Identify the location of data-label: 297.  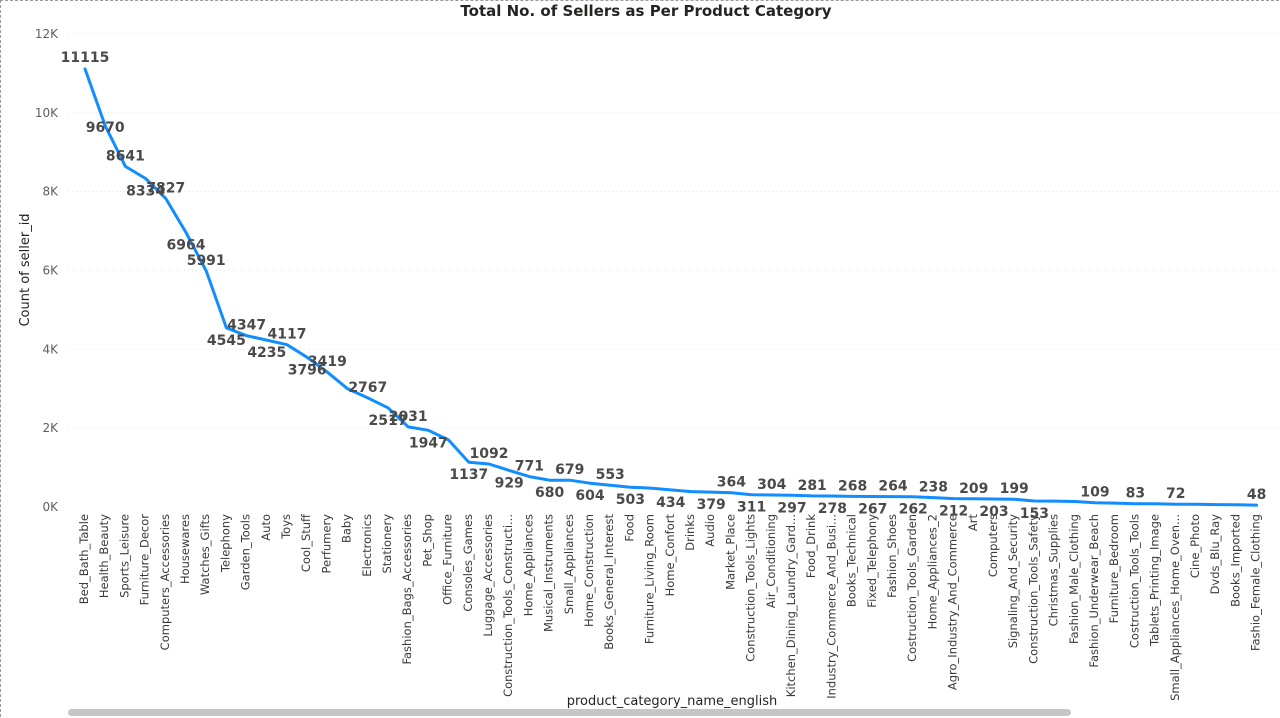
(791, 508).